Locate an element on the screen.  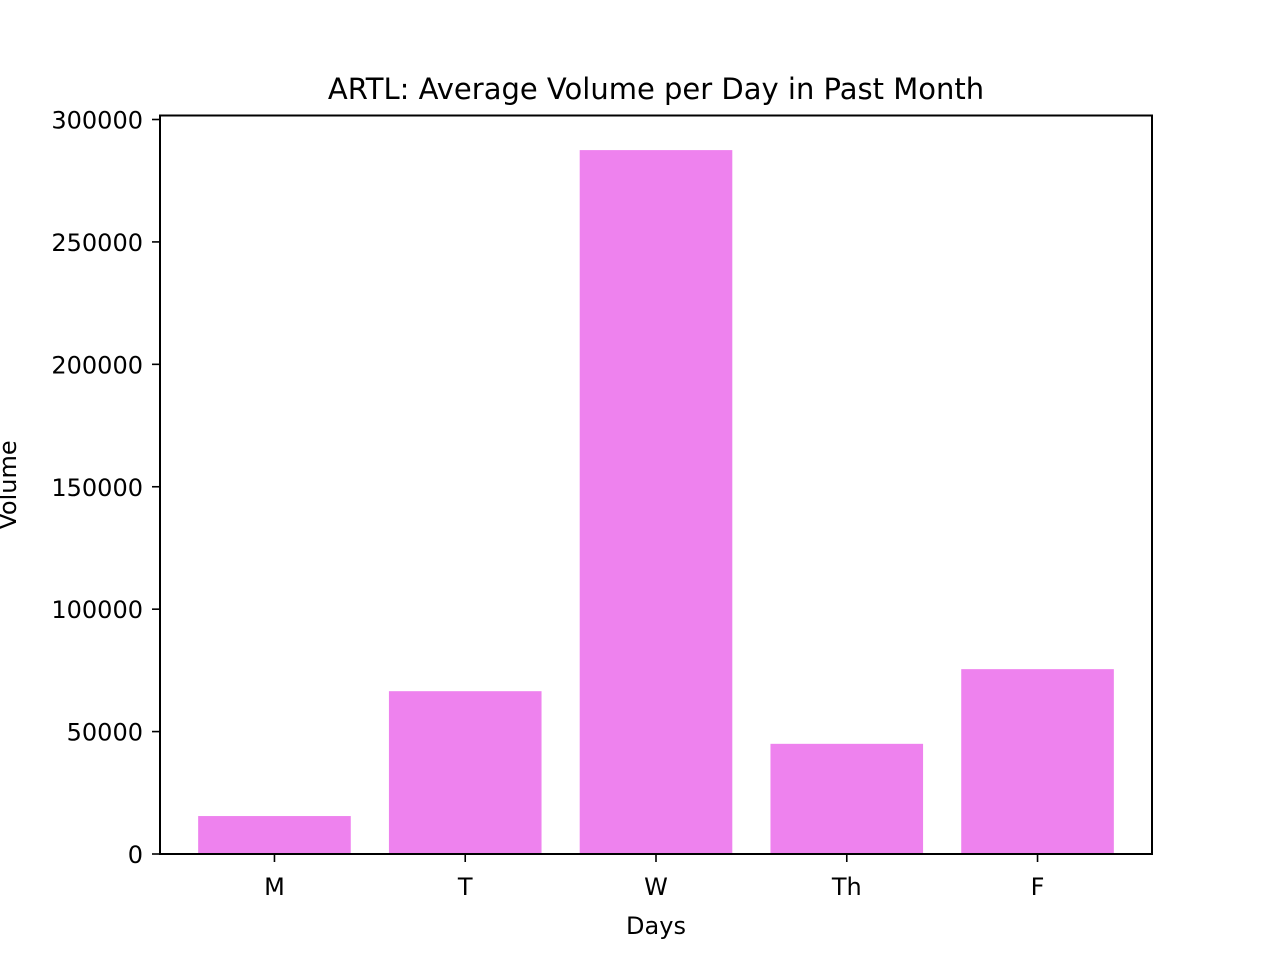
y-tick-label: 100000 is located at coordinates (97, 610).